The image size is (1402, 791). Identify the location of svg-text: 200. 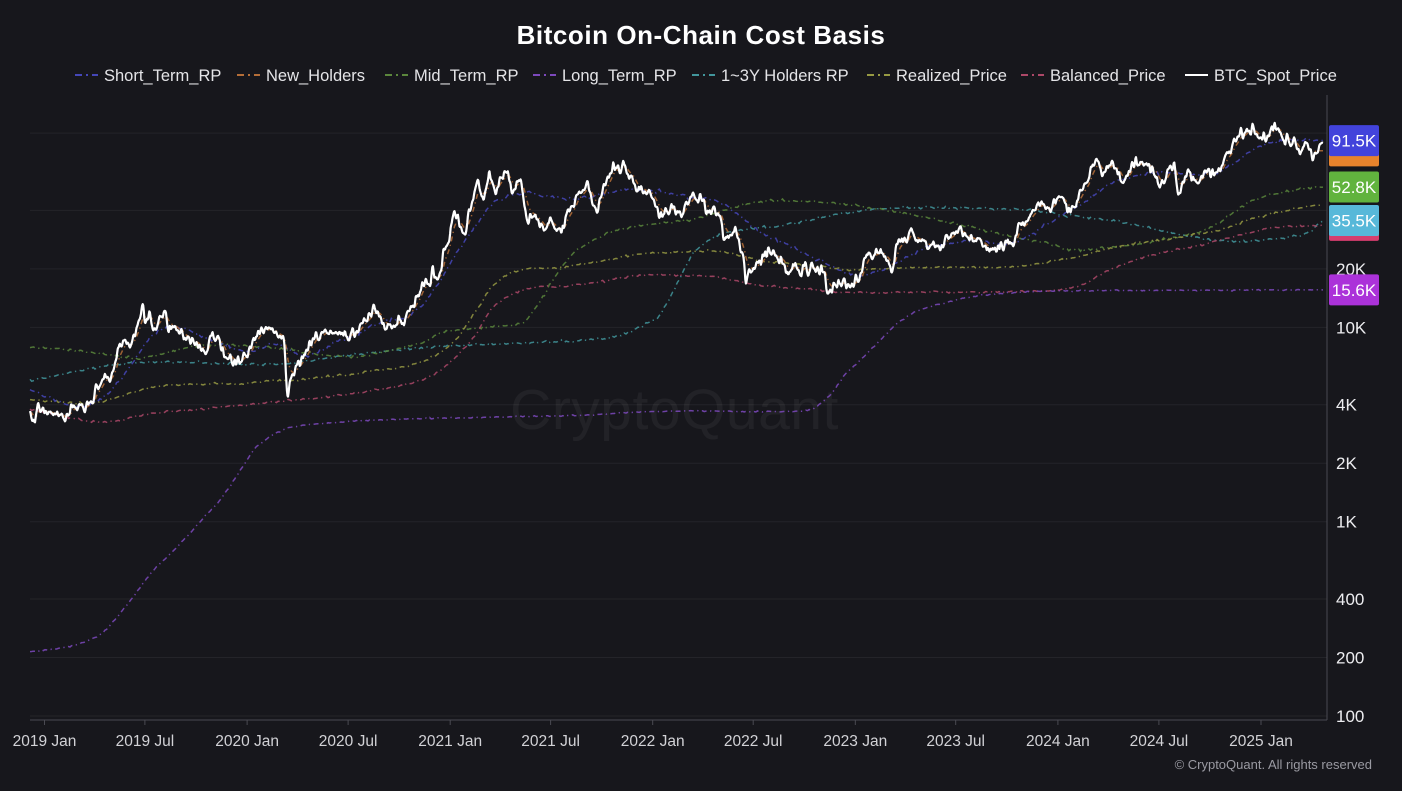
(1350, 658).